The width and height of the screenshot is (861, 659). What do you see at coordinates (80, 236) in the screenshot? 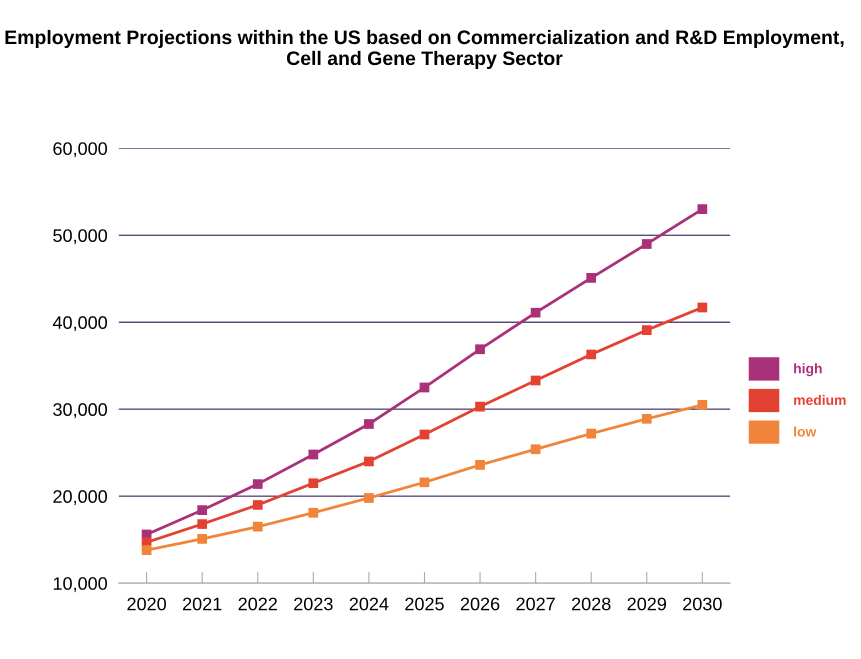
I see `y-tick-label: 50,000` at bounding box center [80, 236].